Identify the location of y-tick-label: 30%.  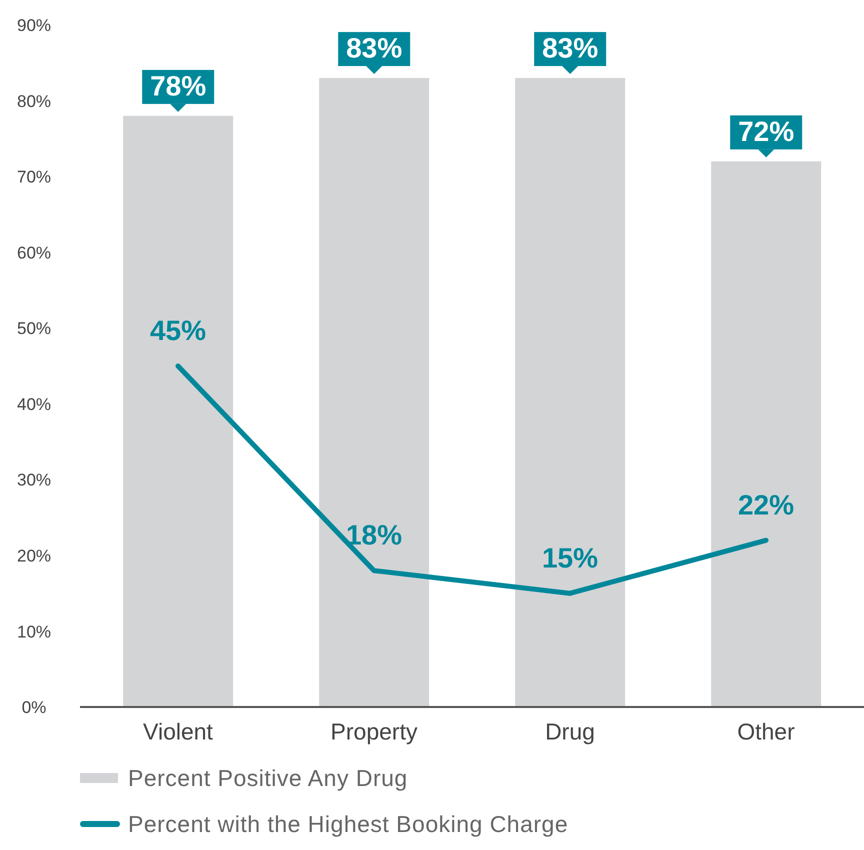
(34, 480).